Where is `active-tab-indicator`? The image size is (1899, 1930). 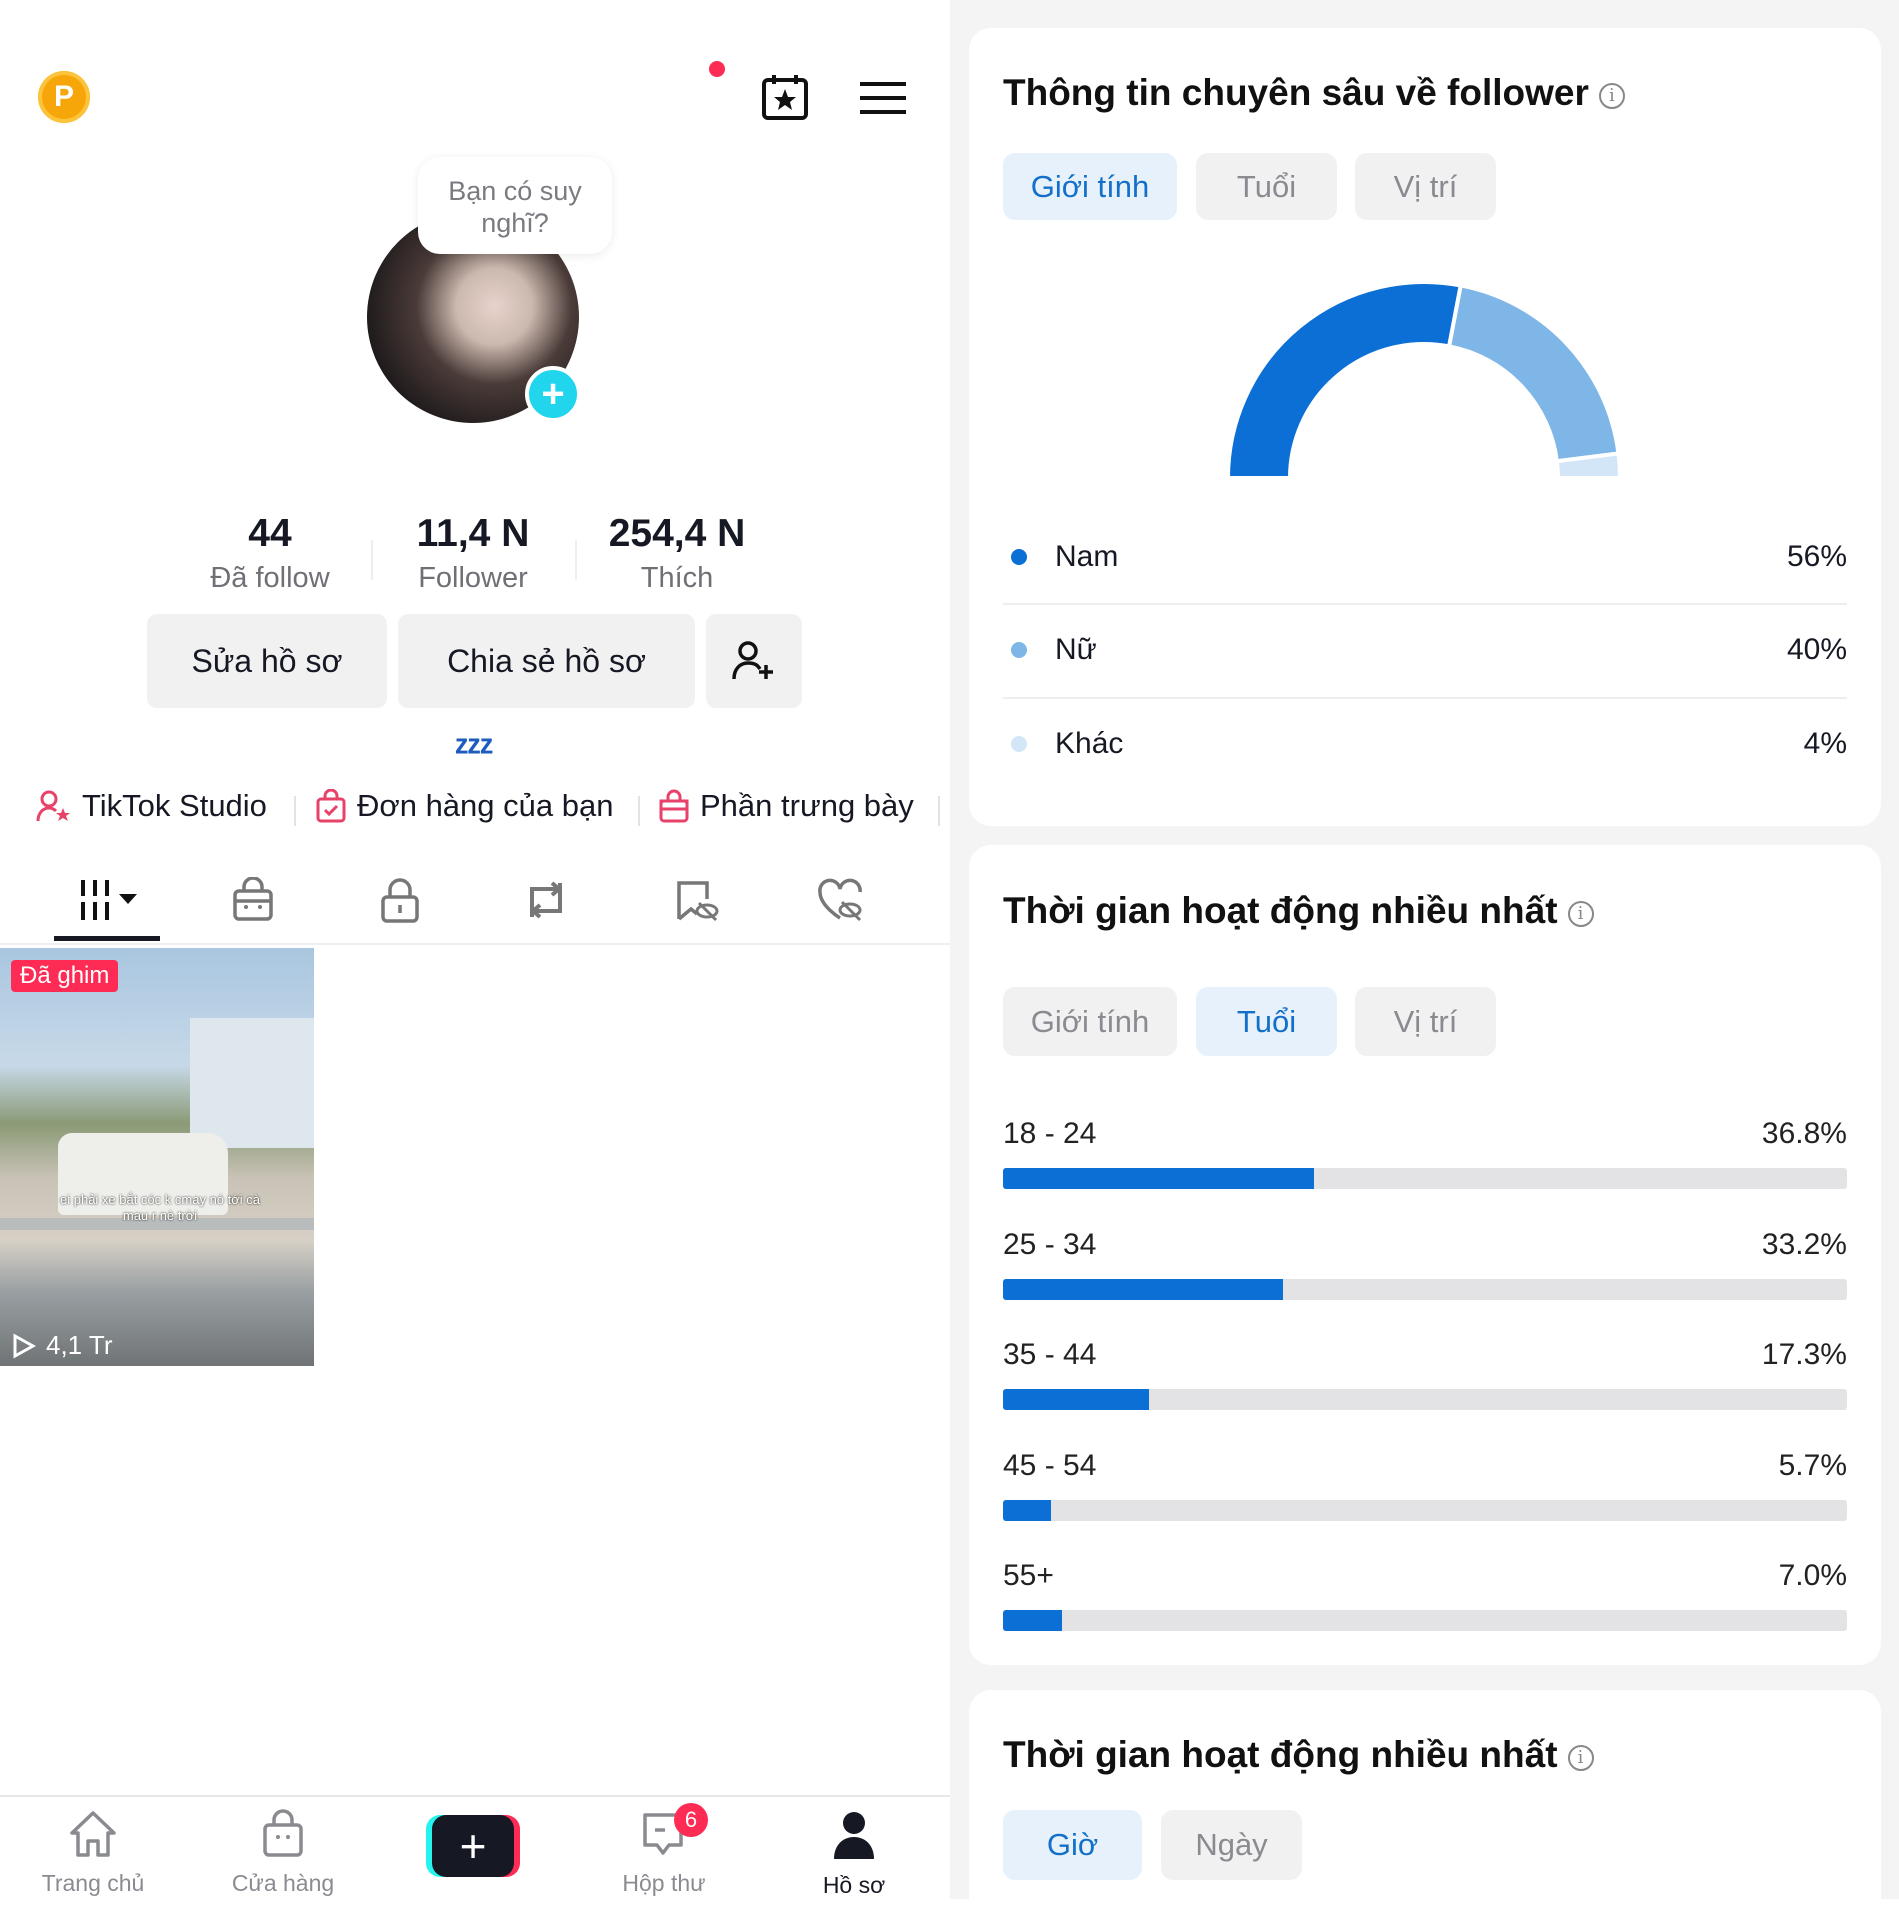 active-tab-indicator is located at coordinates (107, 938).